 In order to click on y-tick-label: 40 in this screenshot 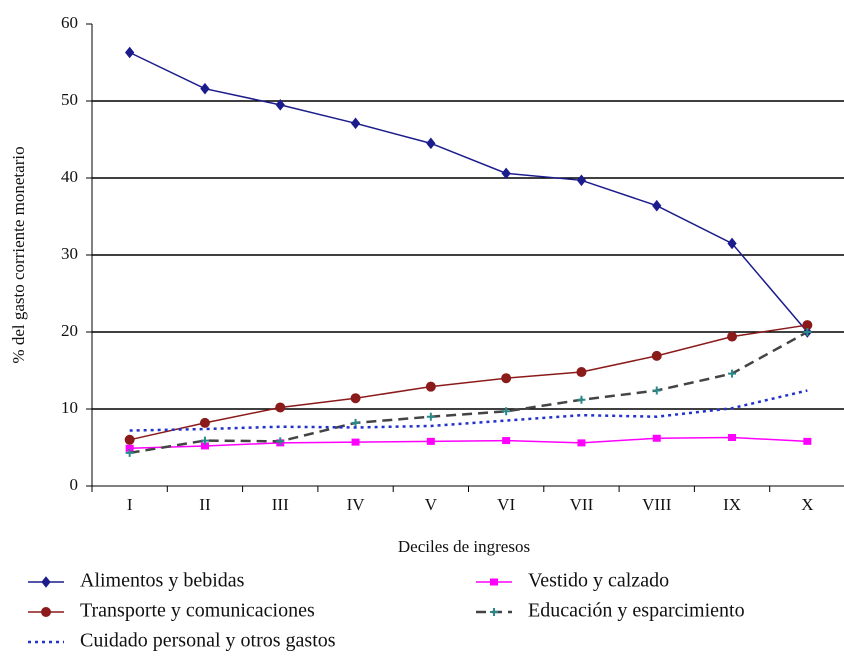, I will do `click(69, 176)`.